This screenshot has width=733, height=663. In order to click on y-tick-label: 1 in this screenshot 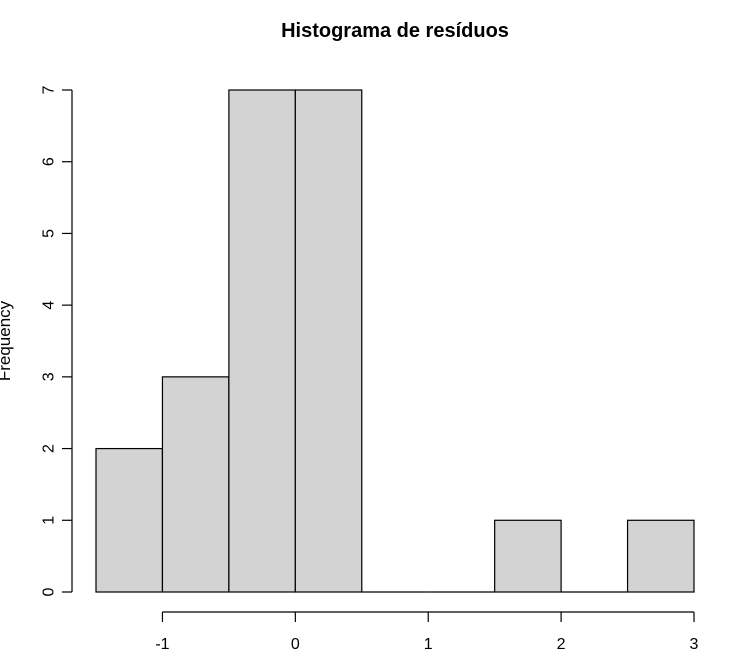, I will do `click(49, 520)`.